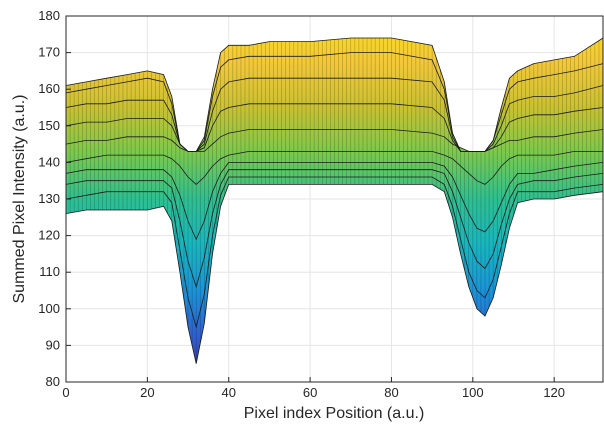  Describe the element at coordinates (49, 15) in the screenshot. I see `y-tick-label: 180` at that location.